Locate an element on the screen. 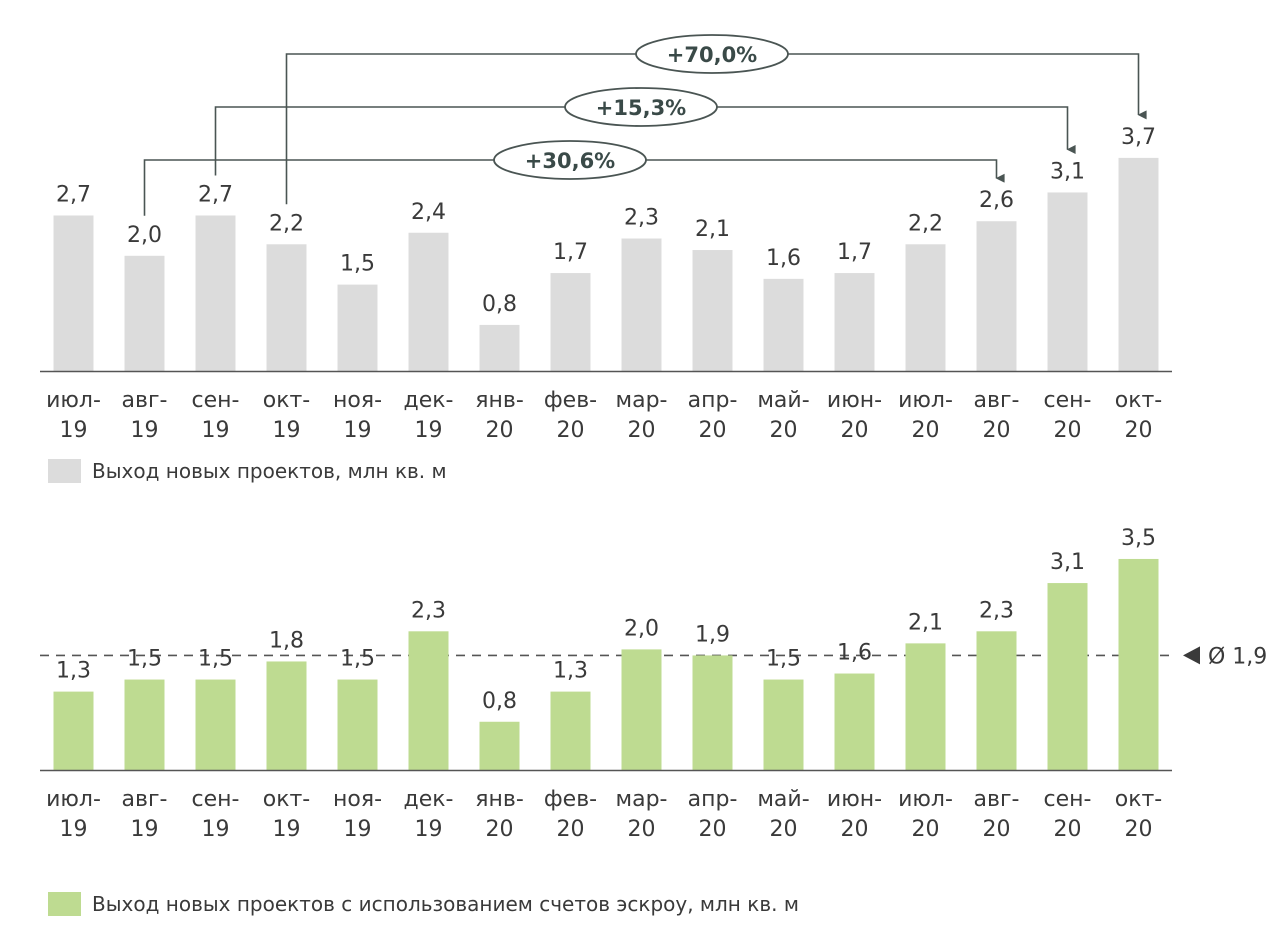 Image resolution: width=1280 pixels, height=938 pixels. average-marker-icon is located at coordinates (1191, 655).